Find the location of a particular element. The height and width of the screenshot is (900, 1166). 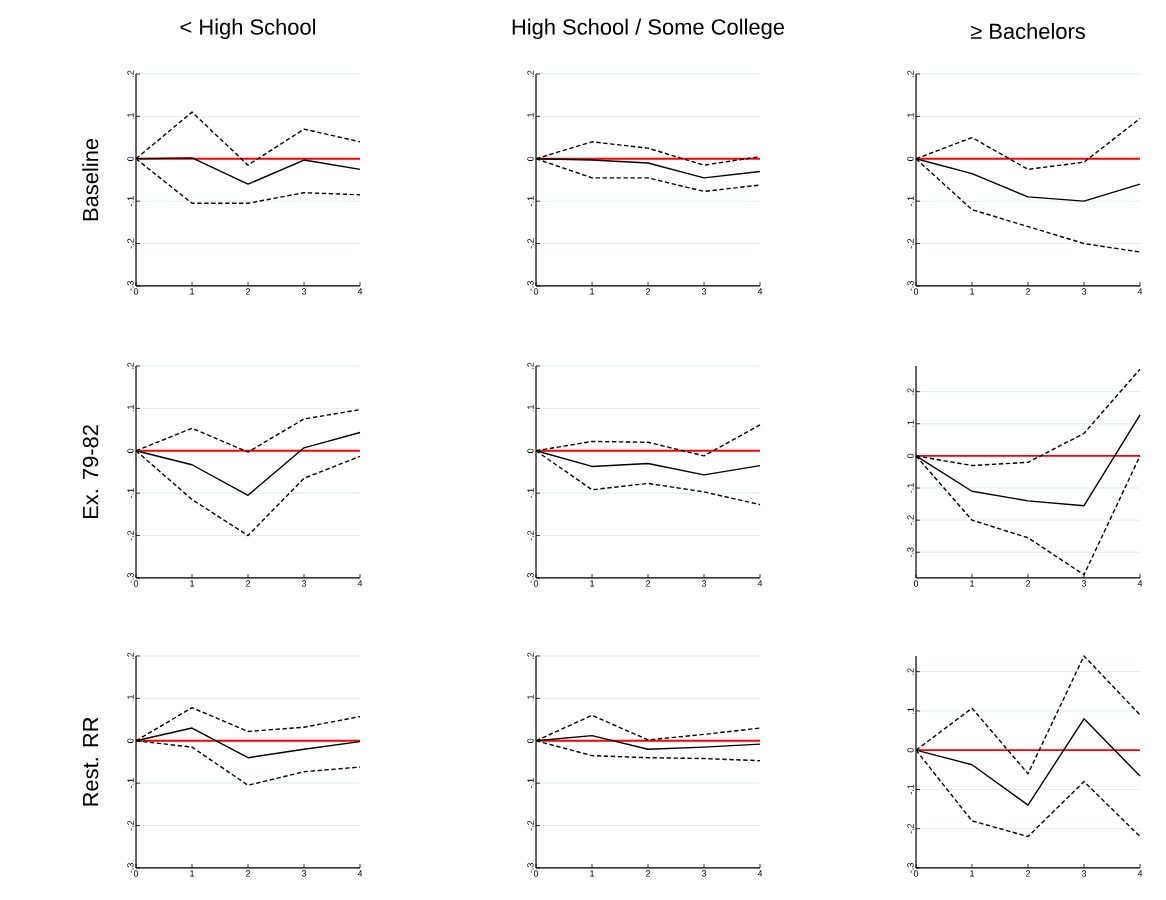

chart-title: < High School is located at coordinates (248, 29).